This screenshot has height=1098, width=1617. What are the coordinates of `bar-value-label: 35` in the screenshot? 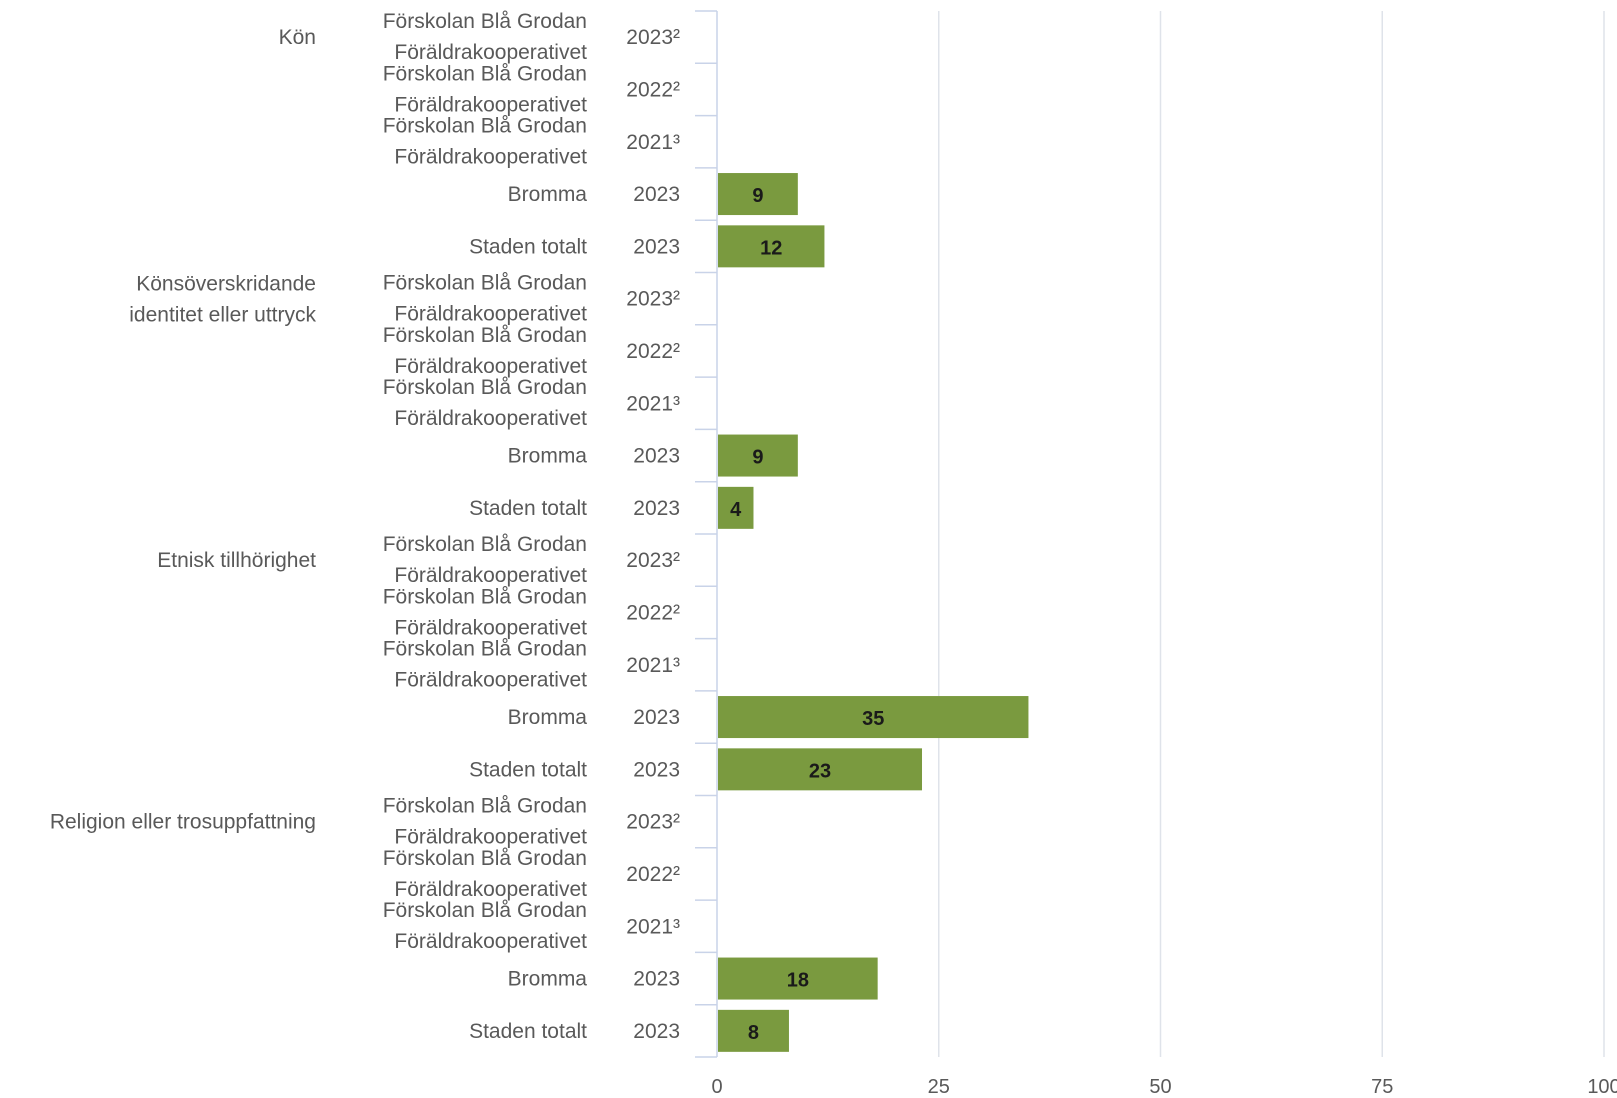 It's located at (873, 719).